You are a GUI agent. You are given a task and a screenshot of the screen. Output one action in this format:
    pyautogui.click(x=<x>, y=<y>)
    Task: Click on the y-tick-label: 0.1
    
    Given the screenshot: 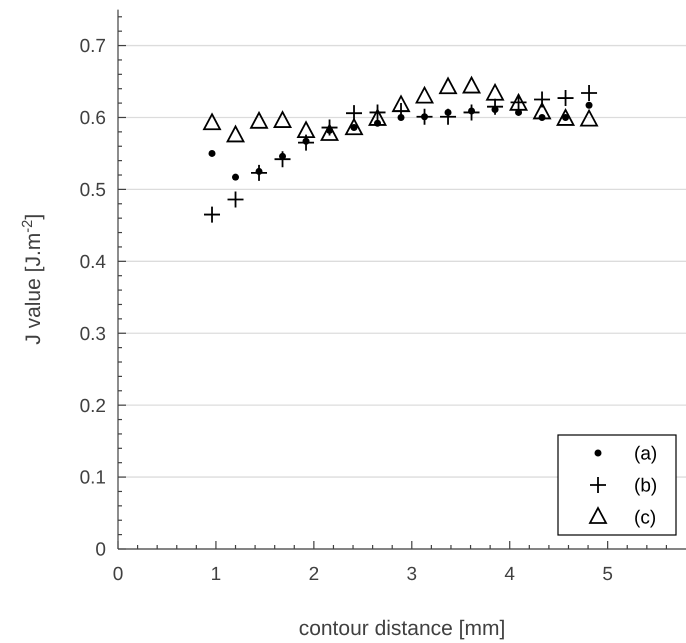 What is the action you would take?
    pyautogui.click(x=93, y=478)
    